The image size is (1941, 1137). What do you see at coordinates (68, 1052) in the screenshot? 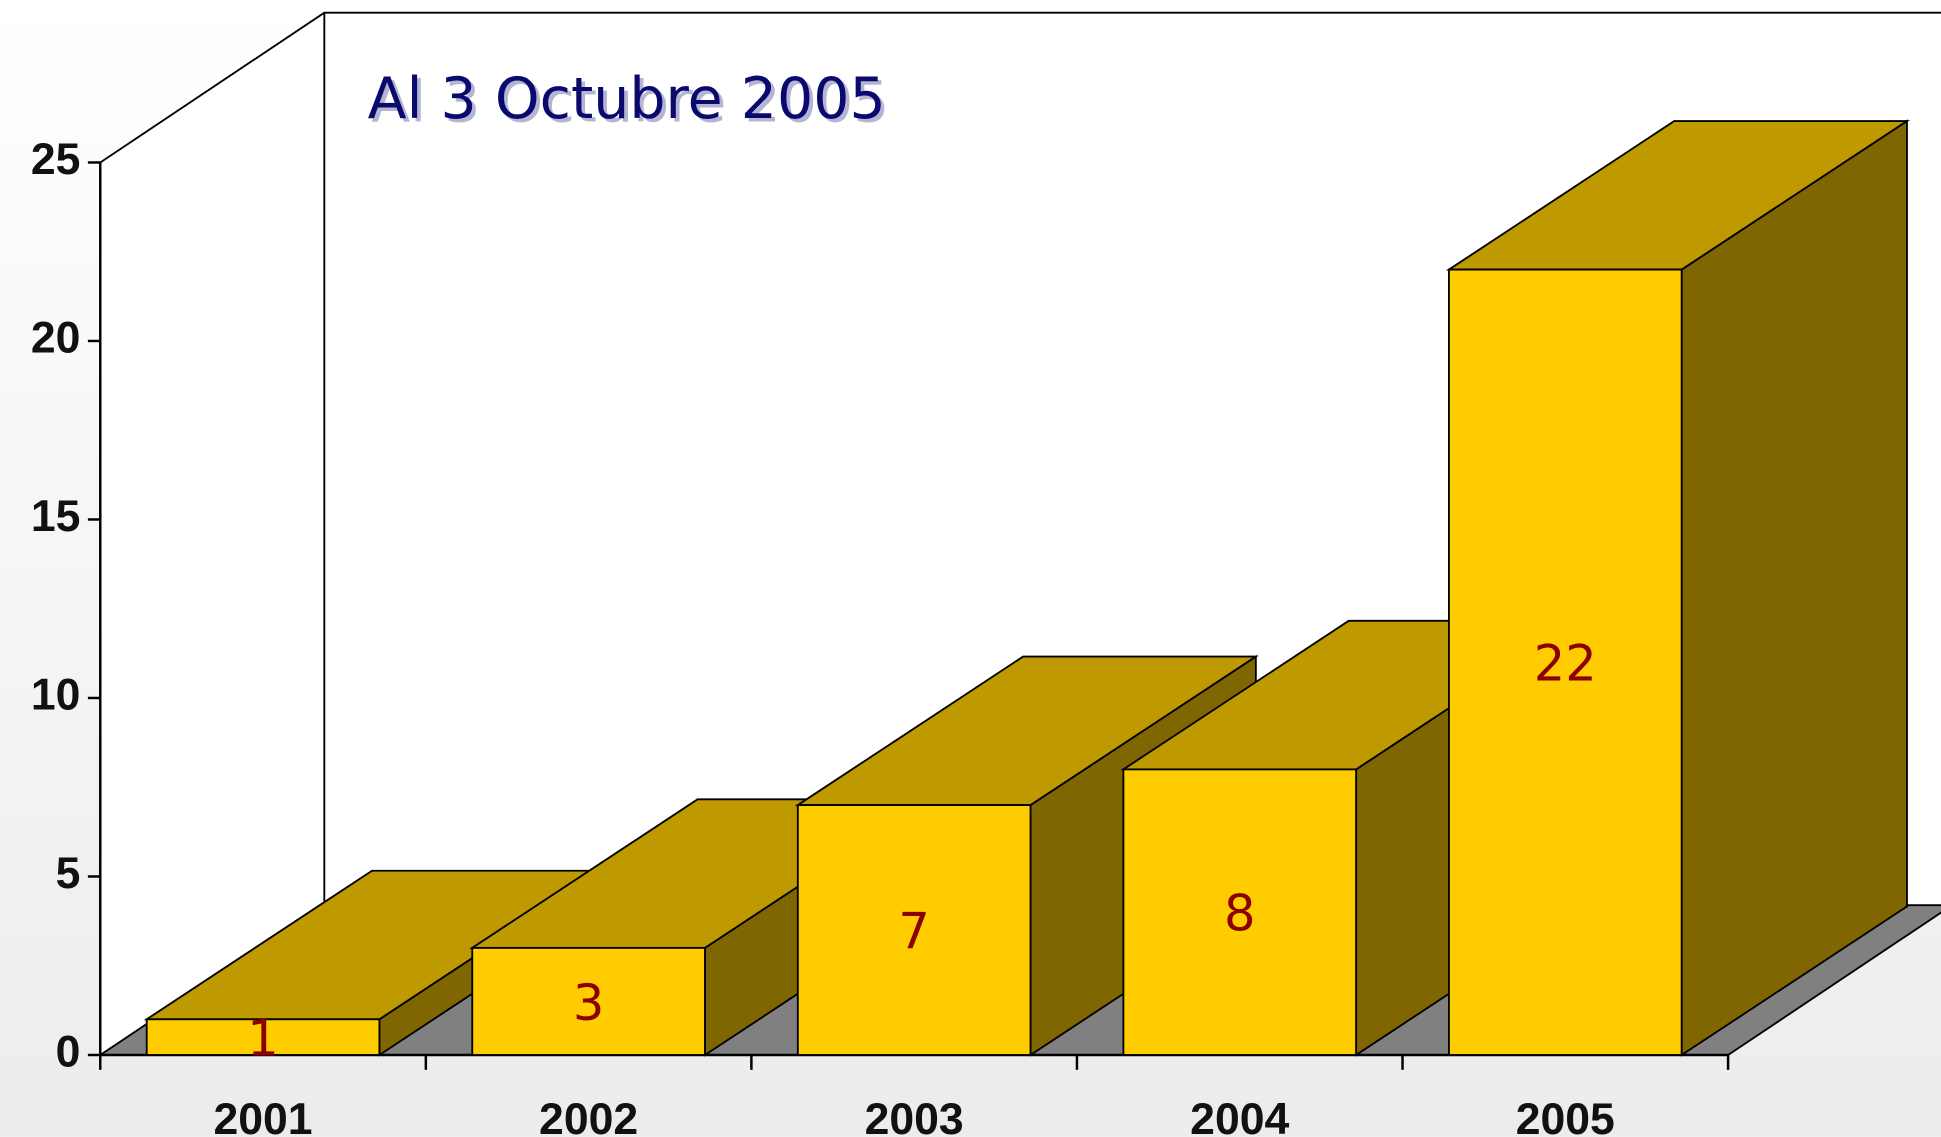
I see `y-tick-label: 0` at bounding box center [68, 1052].